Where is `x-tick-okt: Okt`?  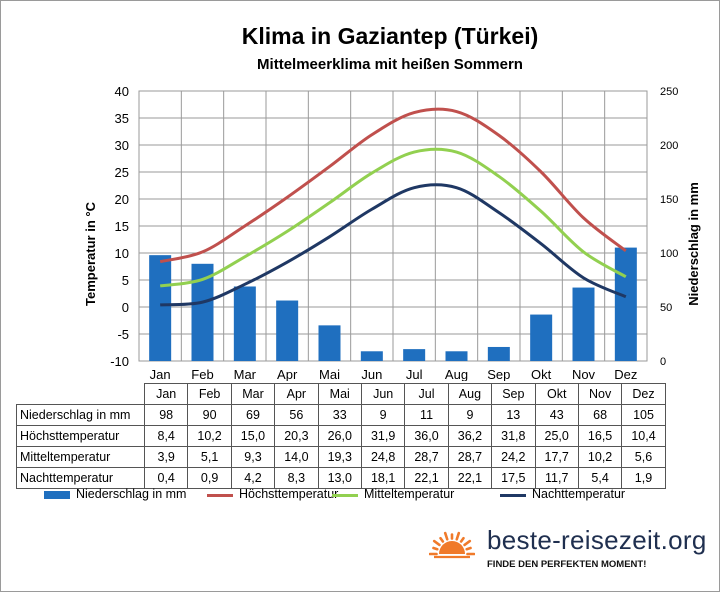
x-tick-okt: Okt is located at coordinates (541, 374).